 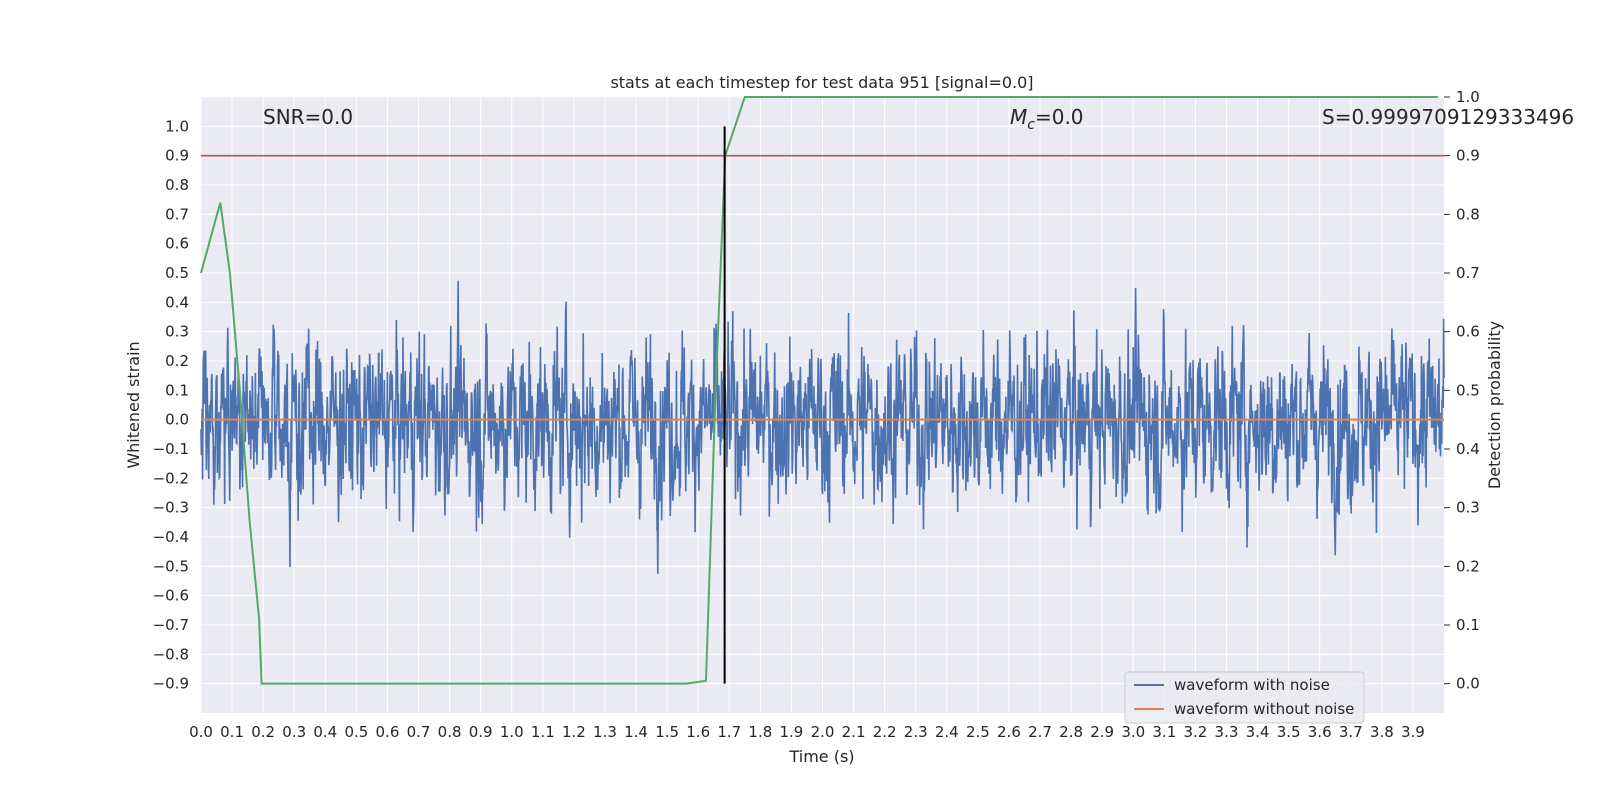 What do you see at coordinates (171, 654) in the screenshot?
I see `y-tick-label-left: −0.8` at bounding box center [171, 654].